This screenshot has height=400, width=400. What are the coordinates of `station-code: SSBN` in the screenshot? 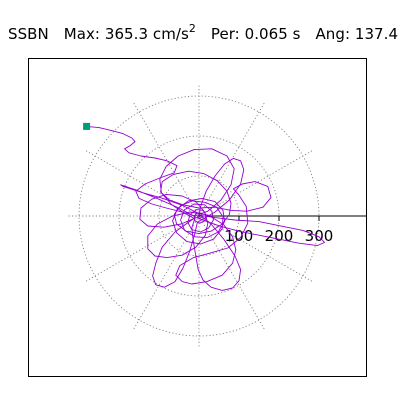 It's located at (28, 34).